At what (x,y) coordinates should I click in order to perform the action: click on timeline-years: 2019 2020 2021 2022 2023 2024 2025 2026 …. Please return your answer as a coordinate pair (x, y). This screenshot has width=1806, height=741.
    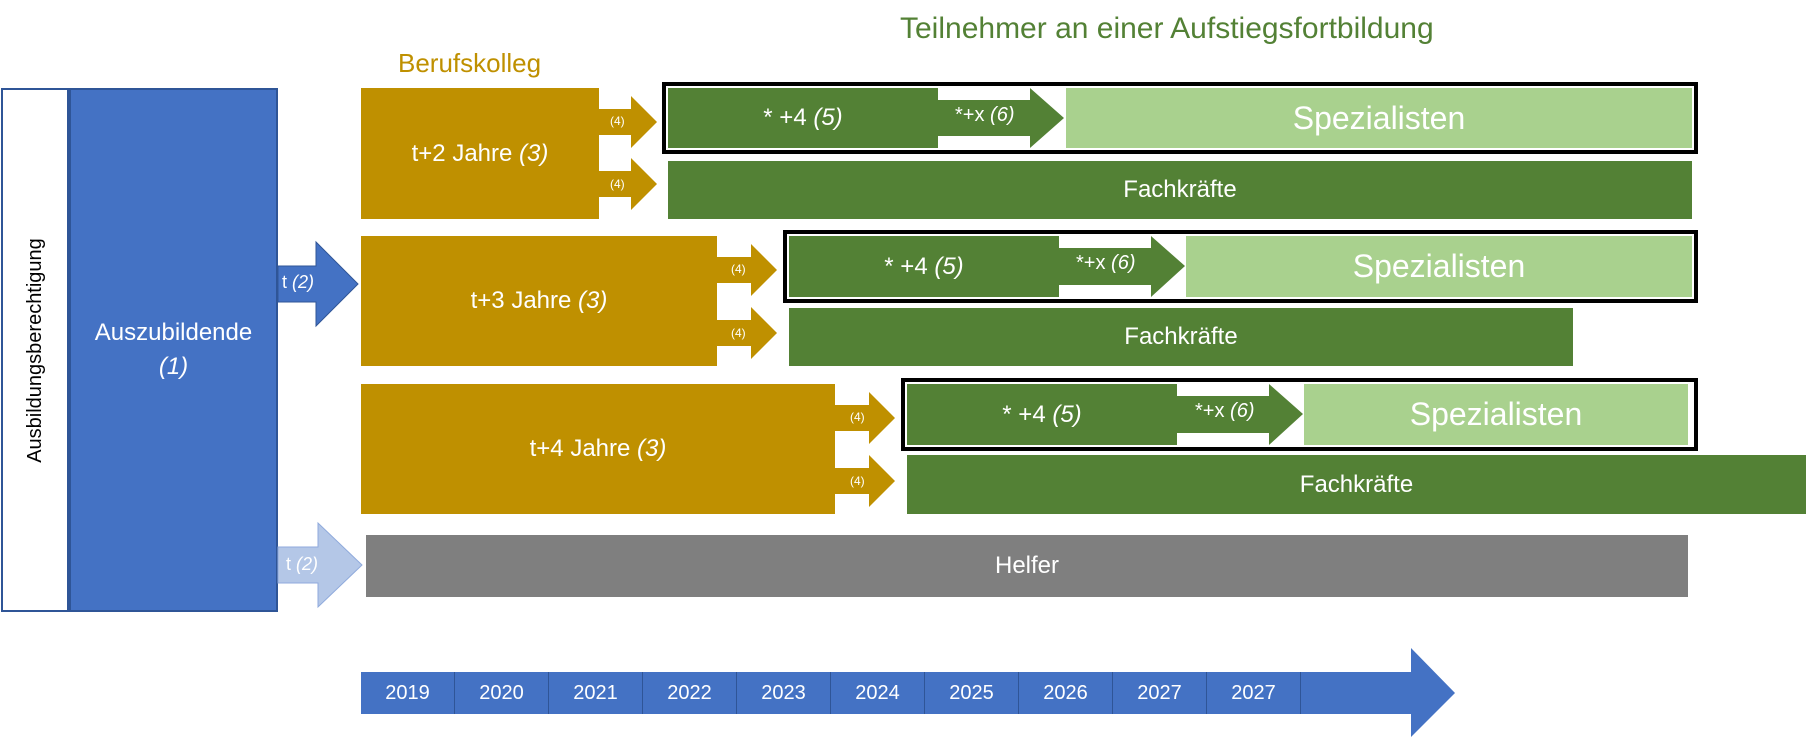
    Looking at the image, I should click on (831, 693).